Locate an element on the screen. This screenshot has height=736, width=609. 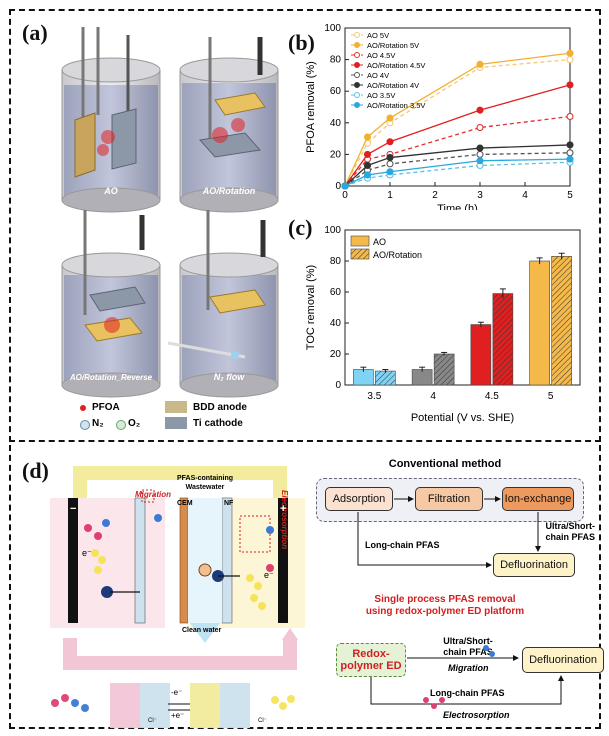
ultra-short-label-2: Ultra/Short-chain PFAS is located at coordinates (468, 646).